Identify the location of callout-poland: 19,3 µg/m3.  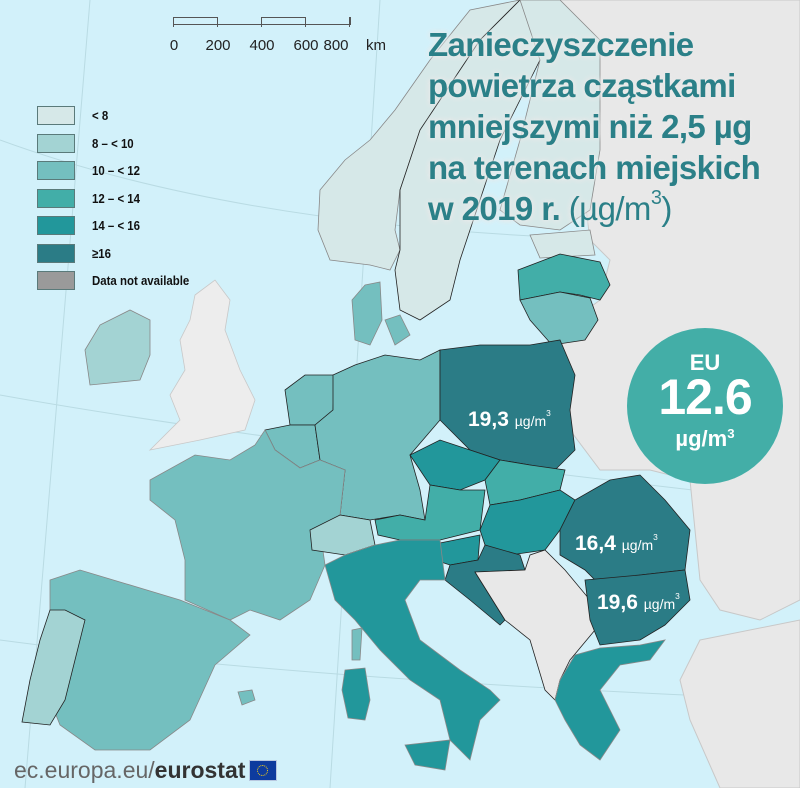
(509, 419).